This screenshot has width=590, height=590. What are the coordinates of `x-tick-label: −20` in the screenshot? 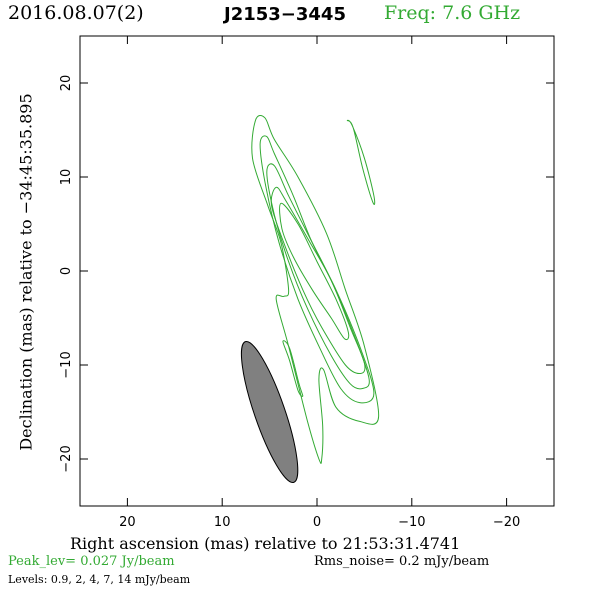 It's located at (506, 522).